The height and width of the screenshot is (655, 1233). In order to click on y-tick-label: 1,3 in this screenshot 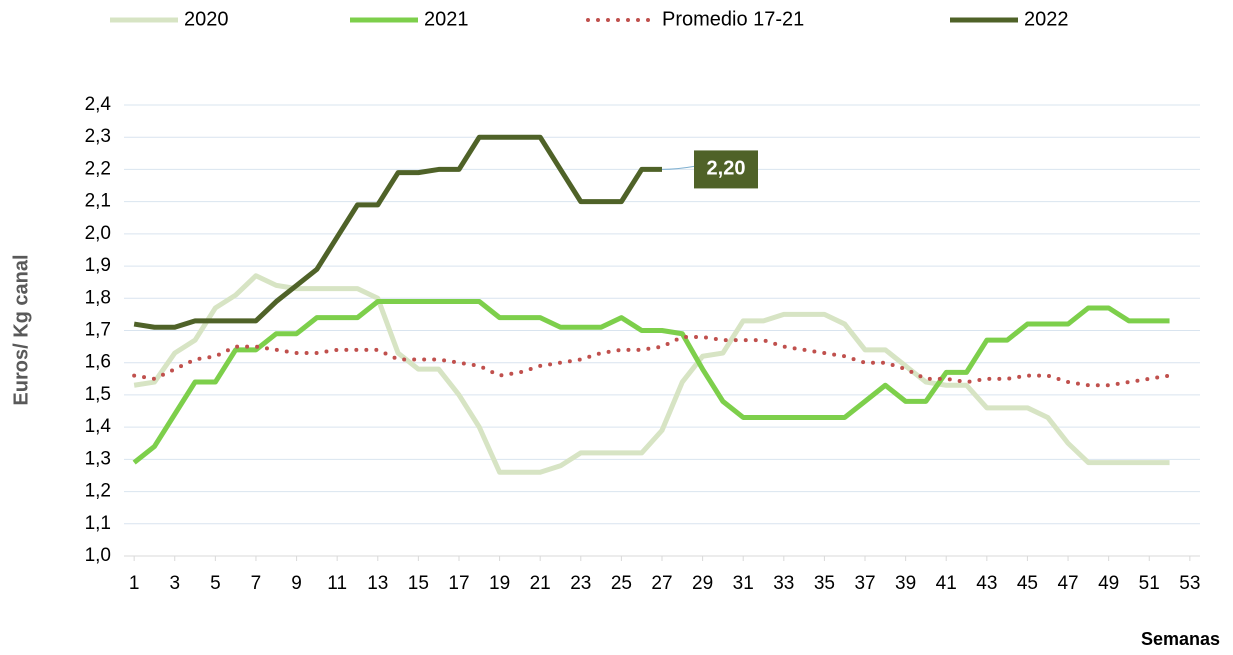, I will do `click(98, 458)`.